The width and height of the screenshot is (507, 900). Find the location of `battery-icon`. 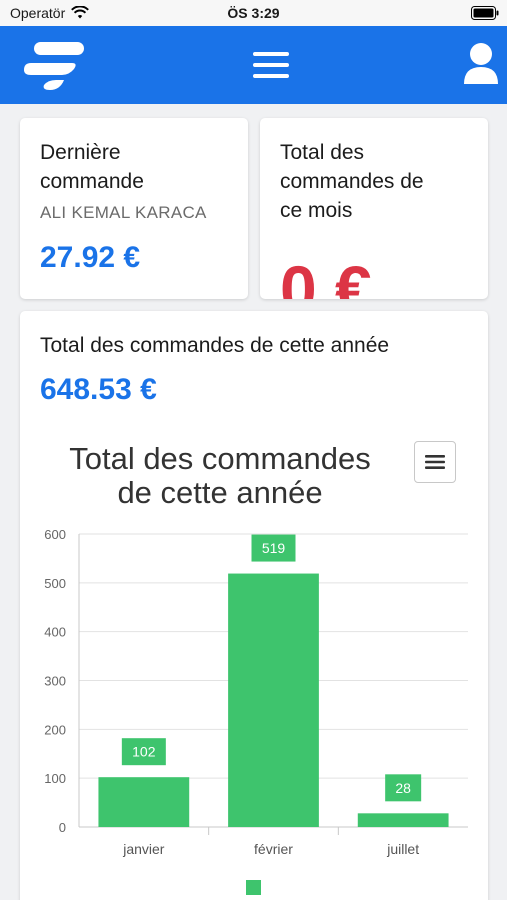

battery-icon is located at coordinates (485, 14).